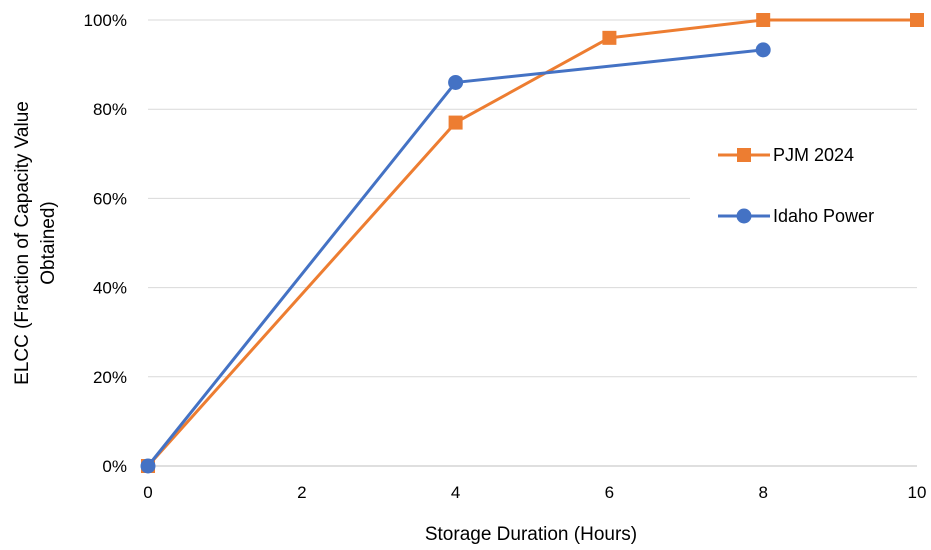 Image resolution: width=931 pixels, height=550 pixels. What do you see at coordinates (110, 198) in the screenshot?
I see `y-tick-label: 60%` at bounding box center [110, 198].